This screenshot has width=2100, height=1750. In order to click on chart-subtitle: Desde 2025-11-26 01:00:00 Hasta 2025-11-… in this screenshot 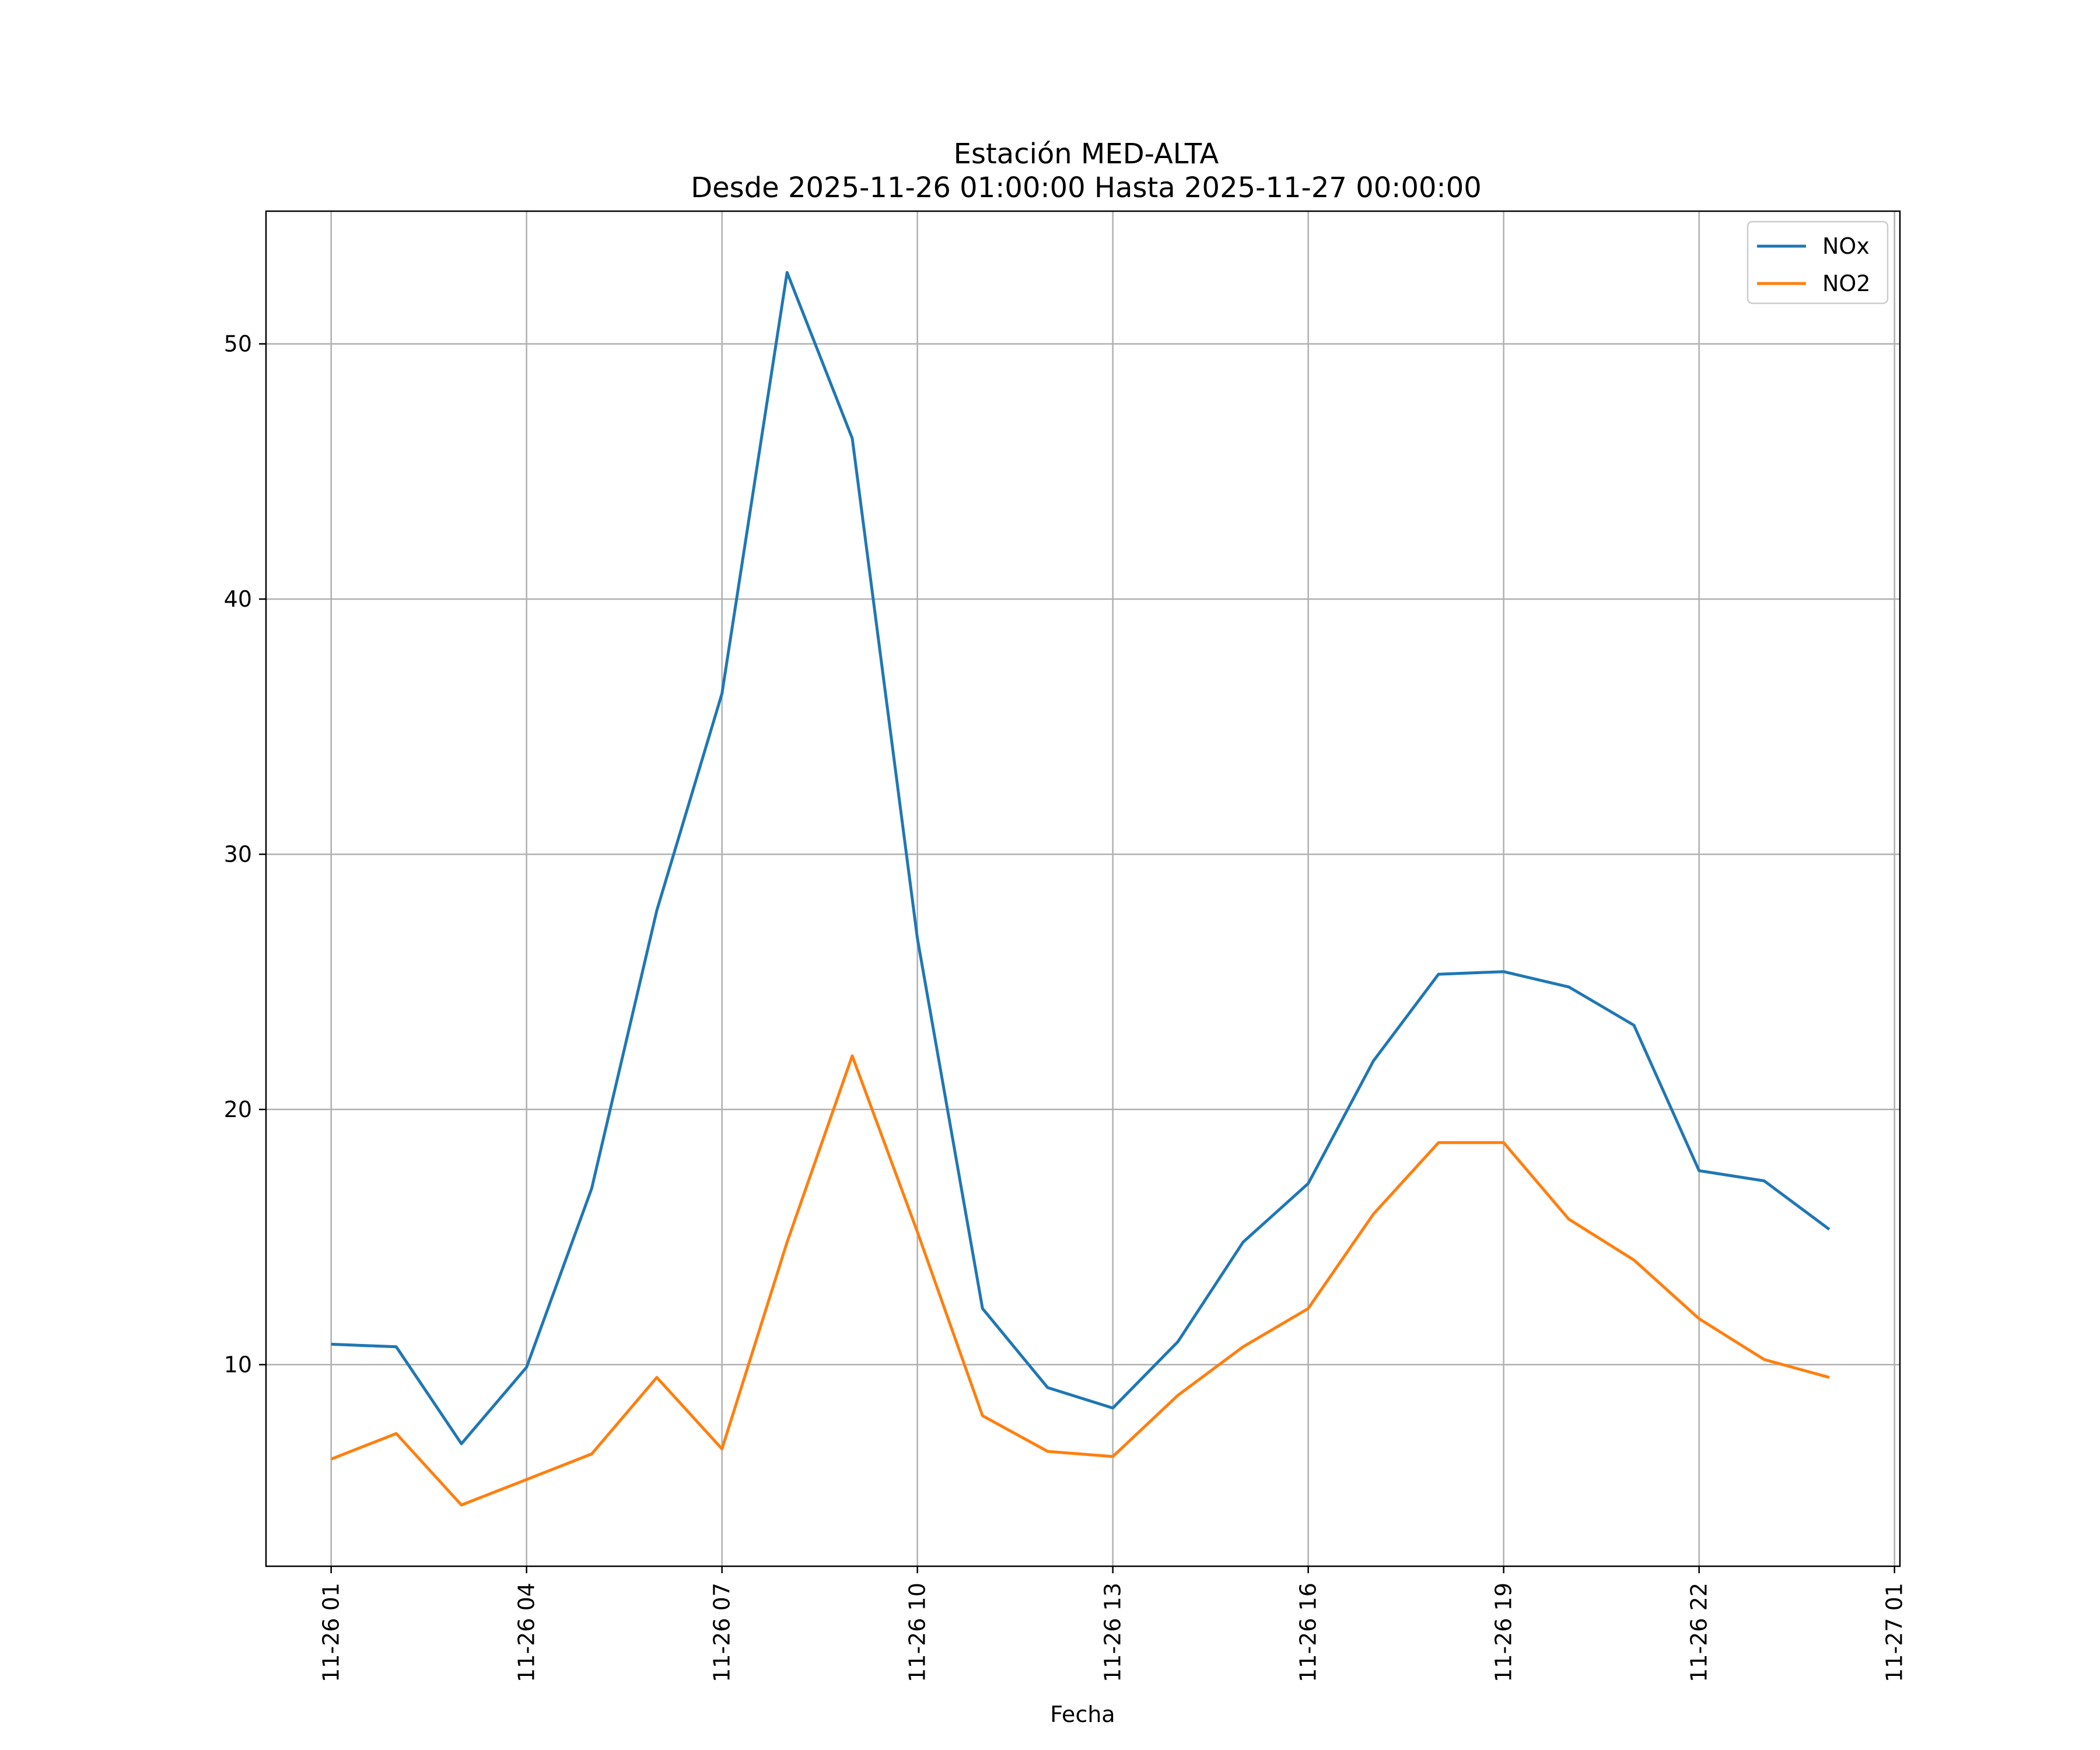, I will do `click(1086, 188)`.